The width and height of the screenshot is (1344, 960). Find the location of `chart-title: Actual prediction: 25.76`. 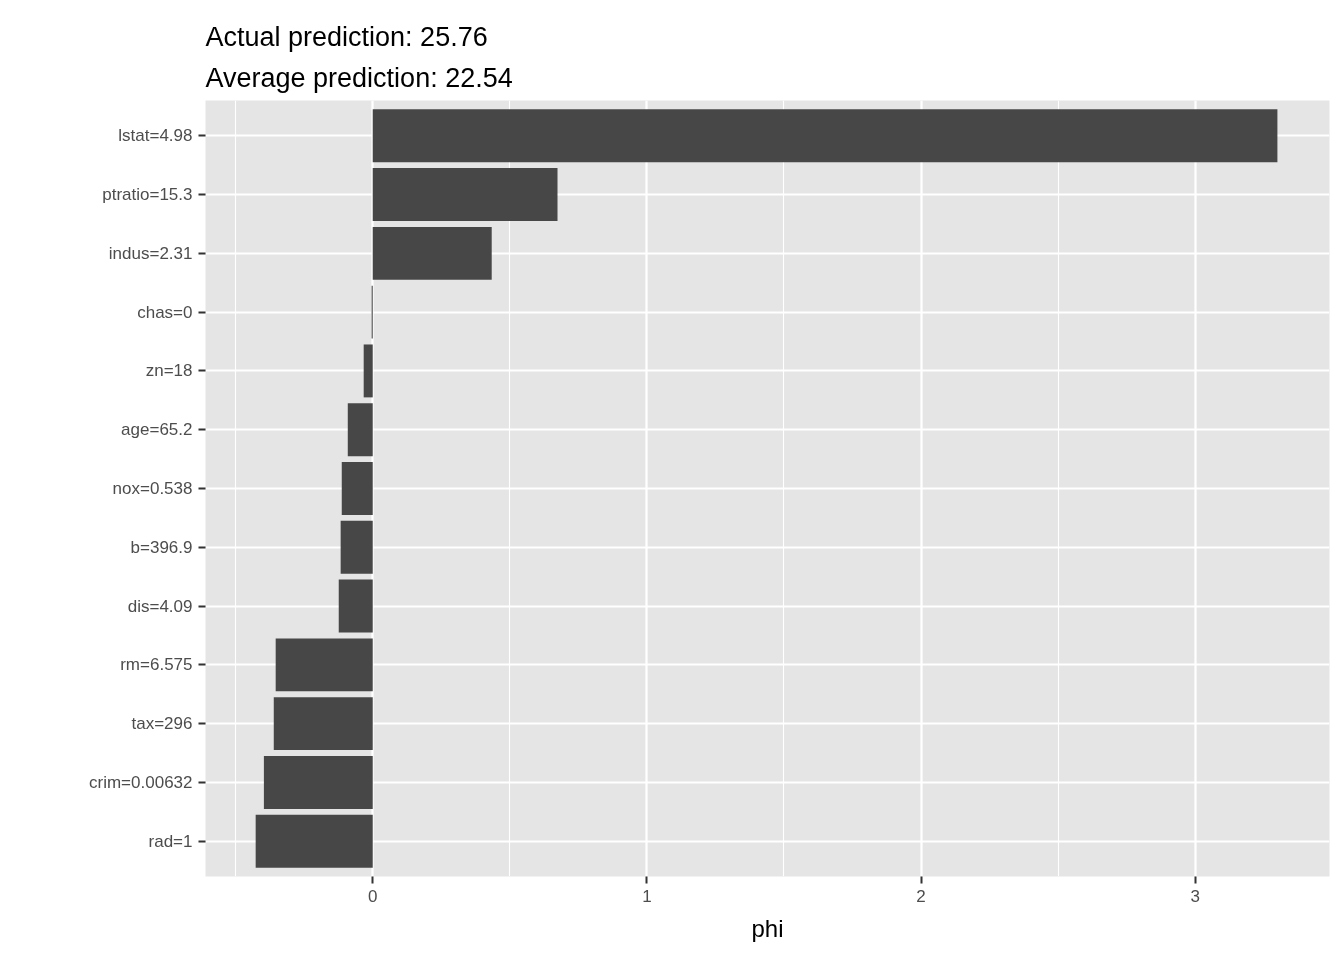

chart-title: Actual prediction: 25.76 is located at coordinates (346, 36).